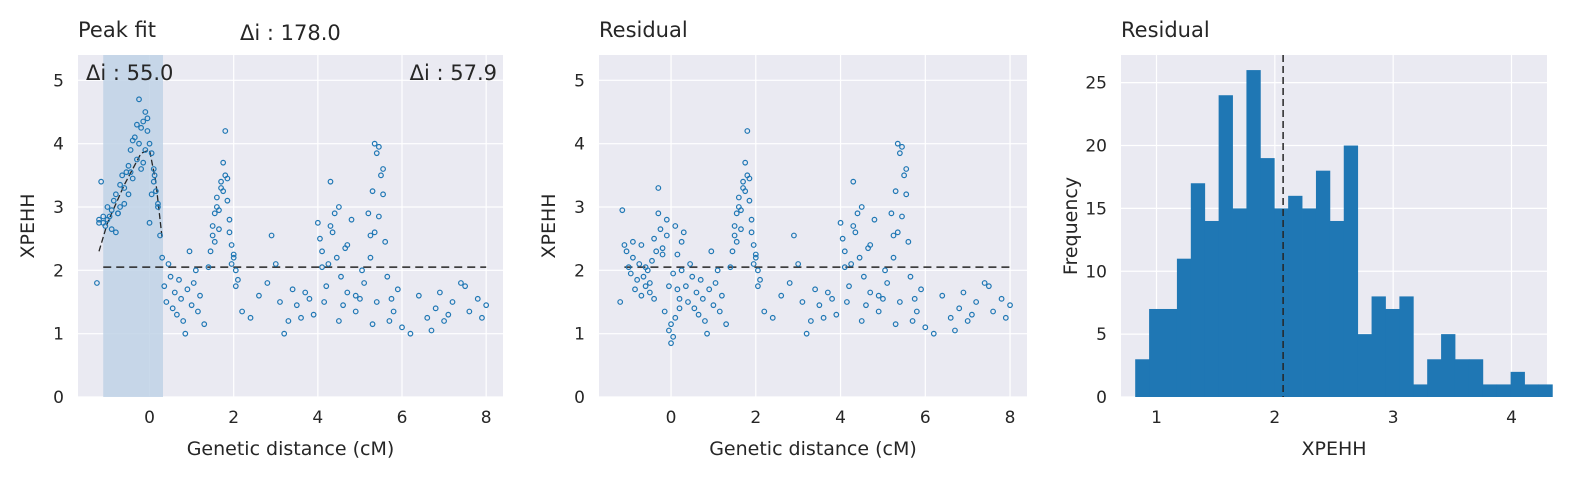 The height and width of the screenshot is (488, 1588). What do you see at coordinates (1096, 209) in the screenshot?
I see `y-tick-label: 15` at bounding box center [1096, 209].